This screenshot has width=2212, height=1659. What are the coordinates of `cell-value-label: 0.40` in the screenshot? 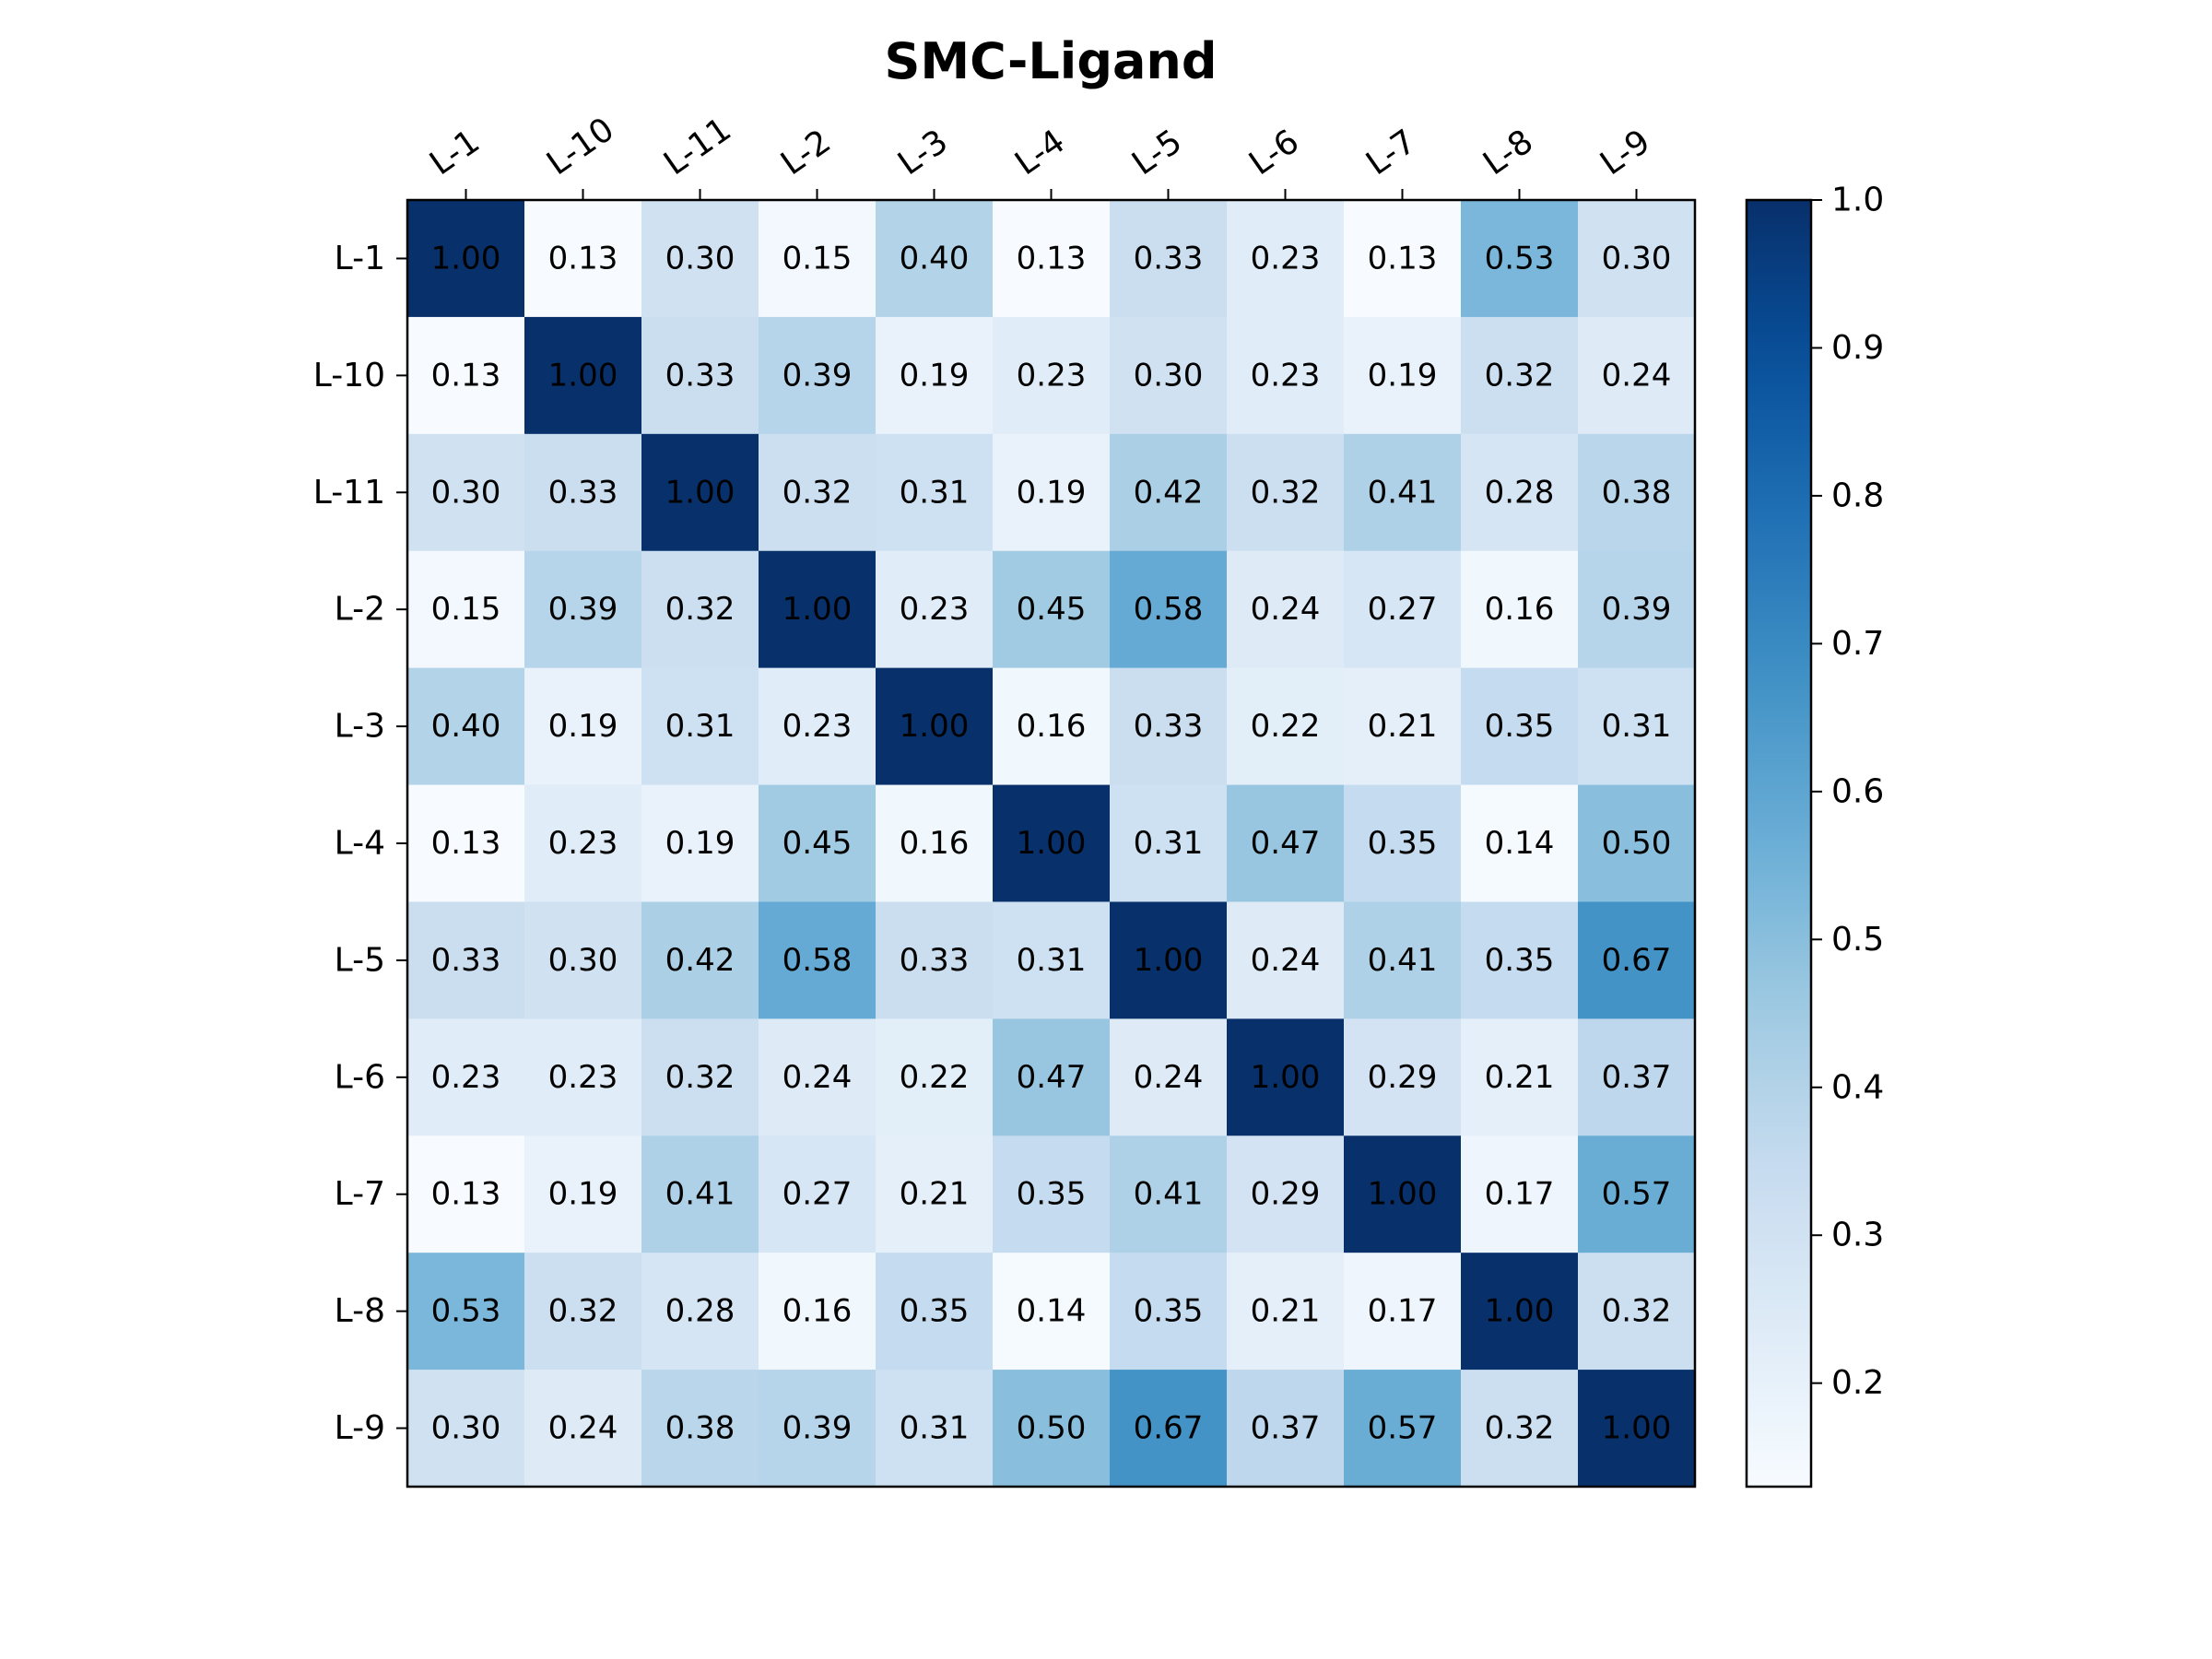 It's located at (935, 258).